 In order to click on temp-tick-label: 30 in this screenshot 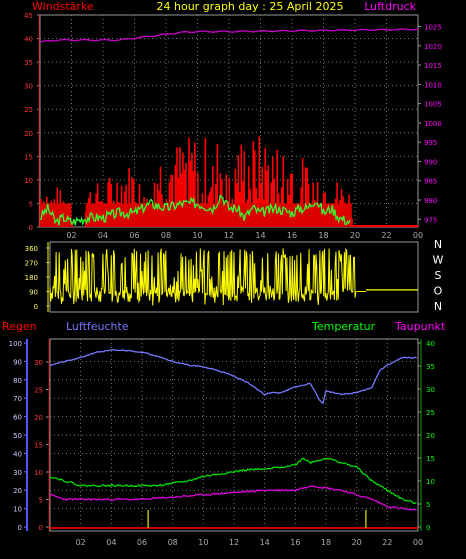, I will do `click(430, 390)`.